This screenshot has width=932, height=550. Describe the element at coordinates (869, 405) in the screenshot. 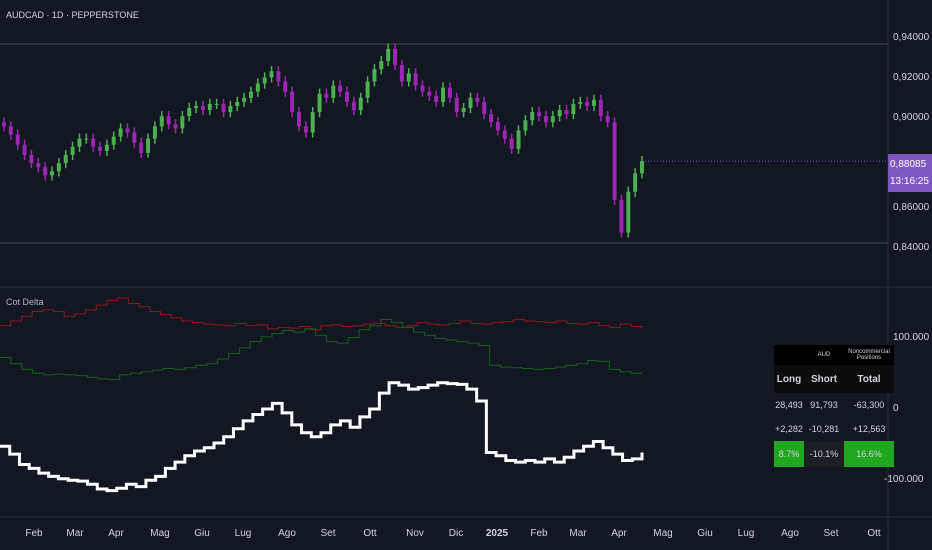

I see `cot-cell: -63,300` at that location.